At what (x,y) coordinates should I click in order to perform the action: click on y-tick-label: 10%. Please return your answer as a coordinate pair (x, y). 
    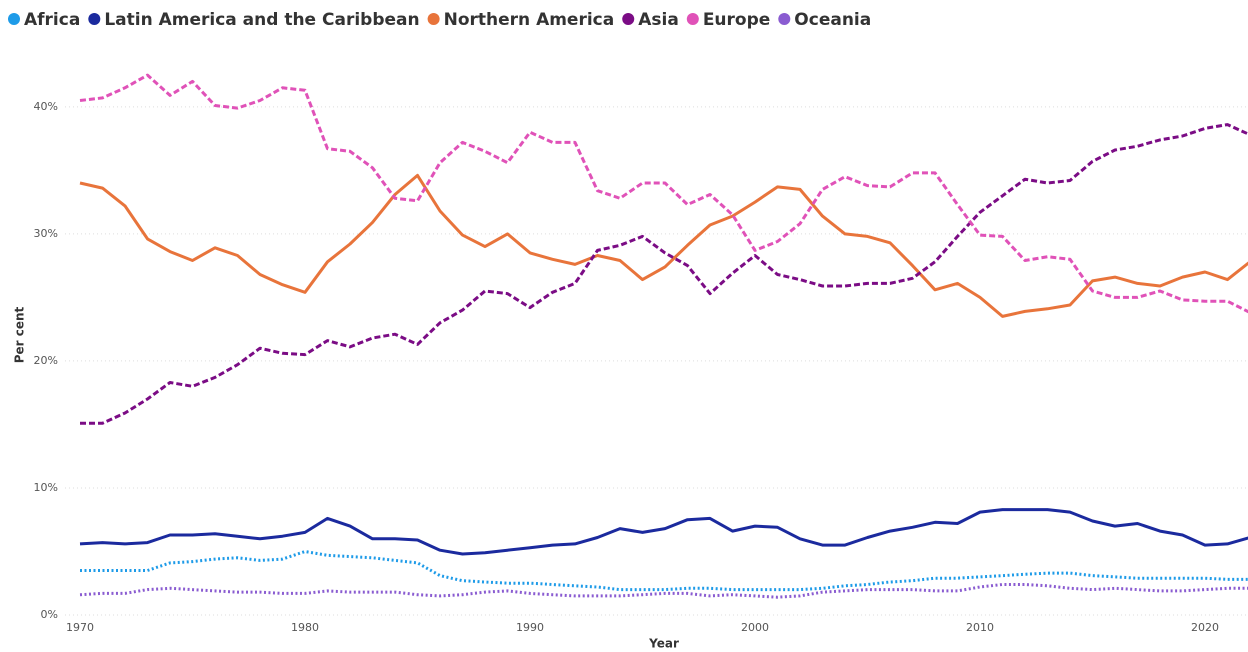
    Looking at the image, I should click on (46, 487).